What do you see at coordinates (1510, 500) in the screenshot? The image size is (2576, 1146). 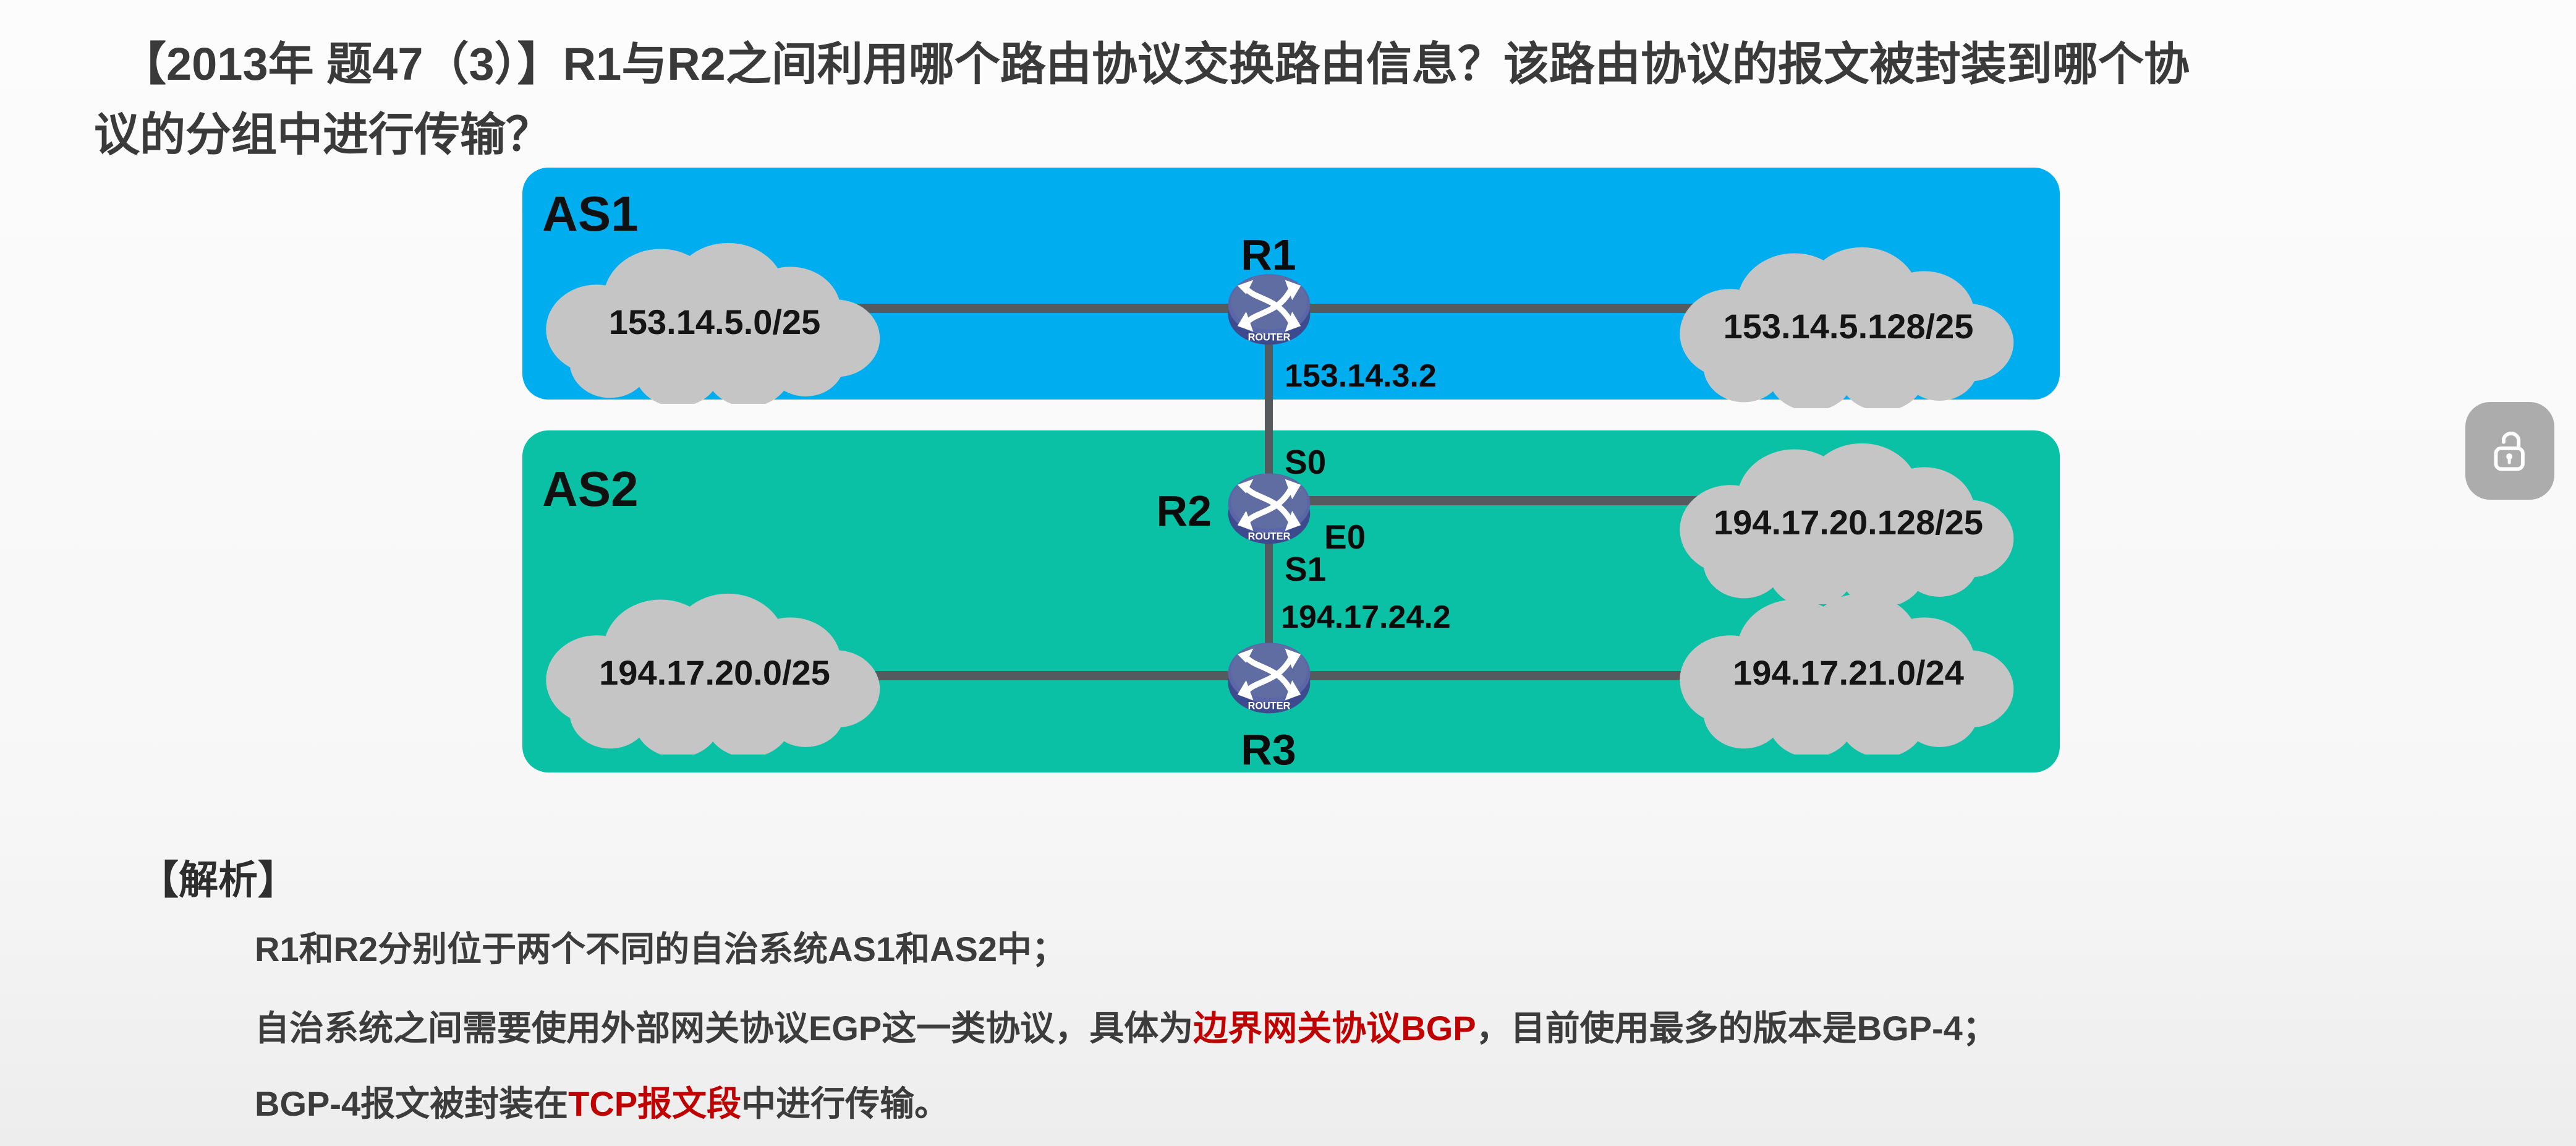 I see `link-r2-lan` at bounding box center [1510, 500].